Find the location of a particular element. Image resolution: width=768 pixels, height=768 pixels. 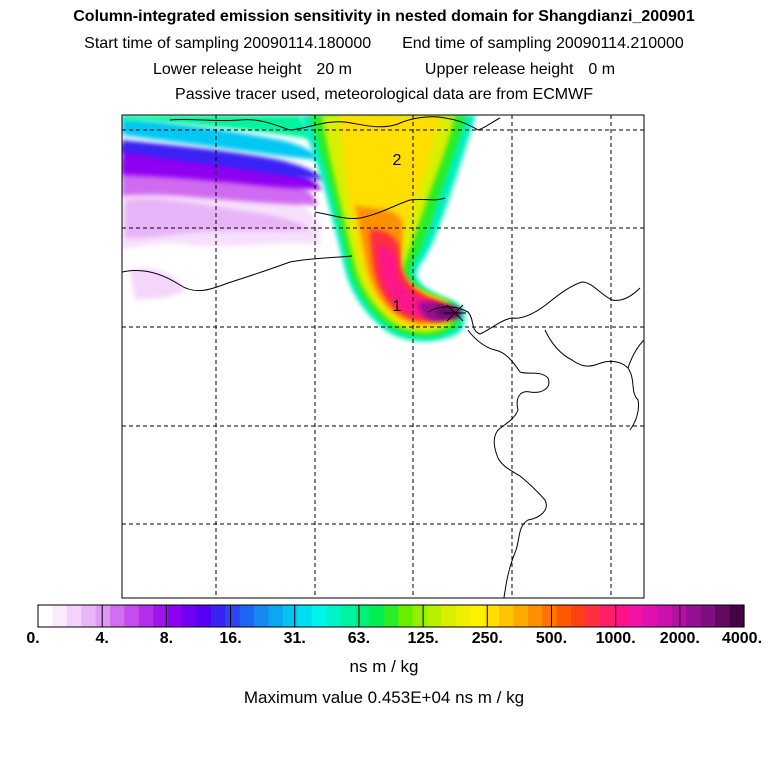

colorbar is located at coordinates (391, 616).